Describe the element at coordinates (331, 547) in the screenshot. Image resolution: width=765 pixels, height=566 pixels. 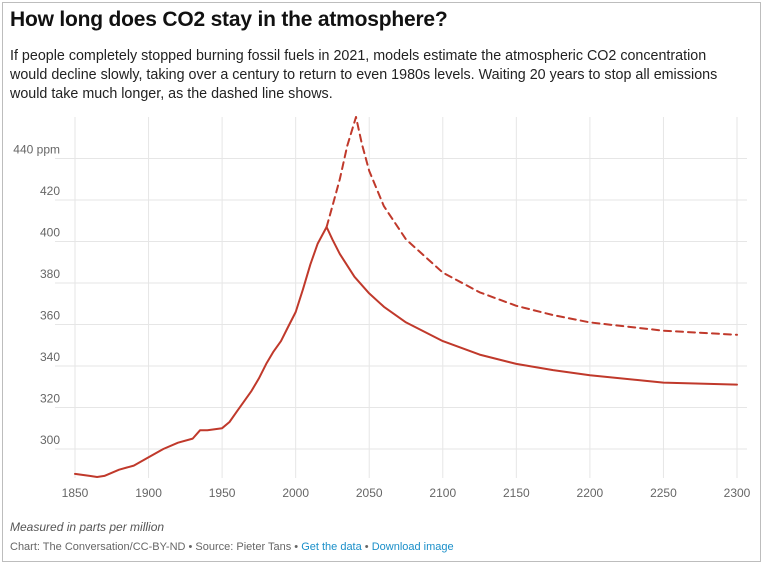
I see `get-data-link: Get the data` at that location.